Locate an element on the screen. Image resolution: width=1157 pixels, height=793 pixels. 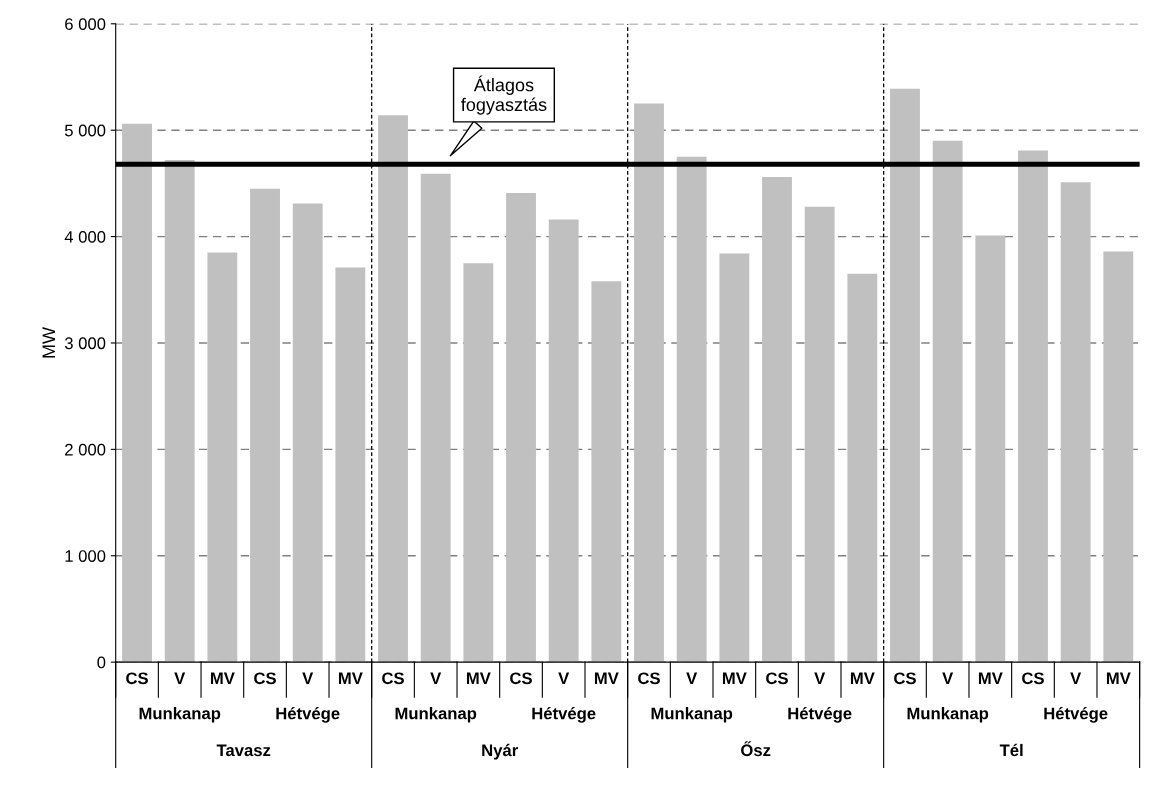
text: Nyár is located at coordinates (500, 751).